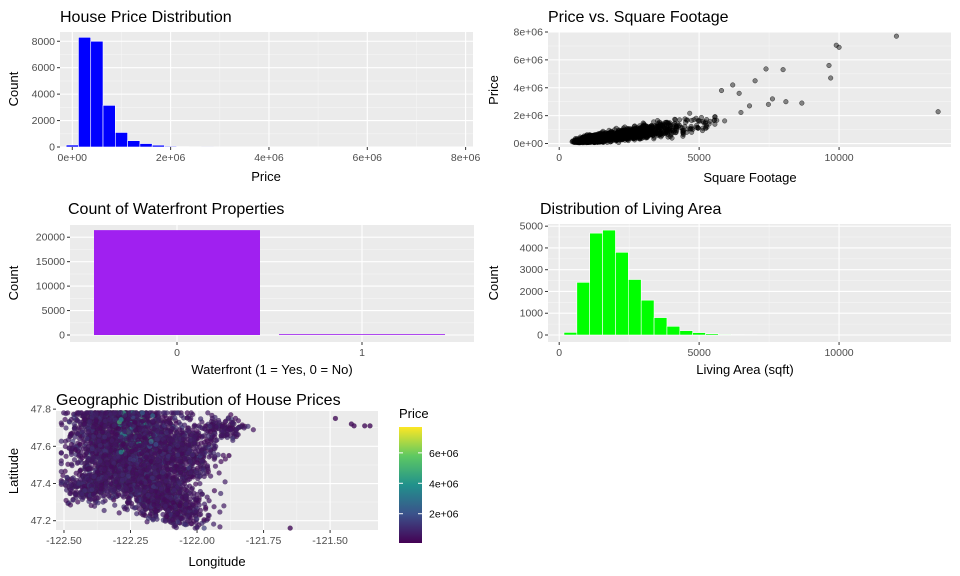 Image resolution: width=960 pixels, height=576 pixels. I want to click on plot1-y-tick-label: 6000, so click(44, 68).